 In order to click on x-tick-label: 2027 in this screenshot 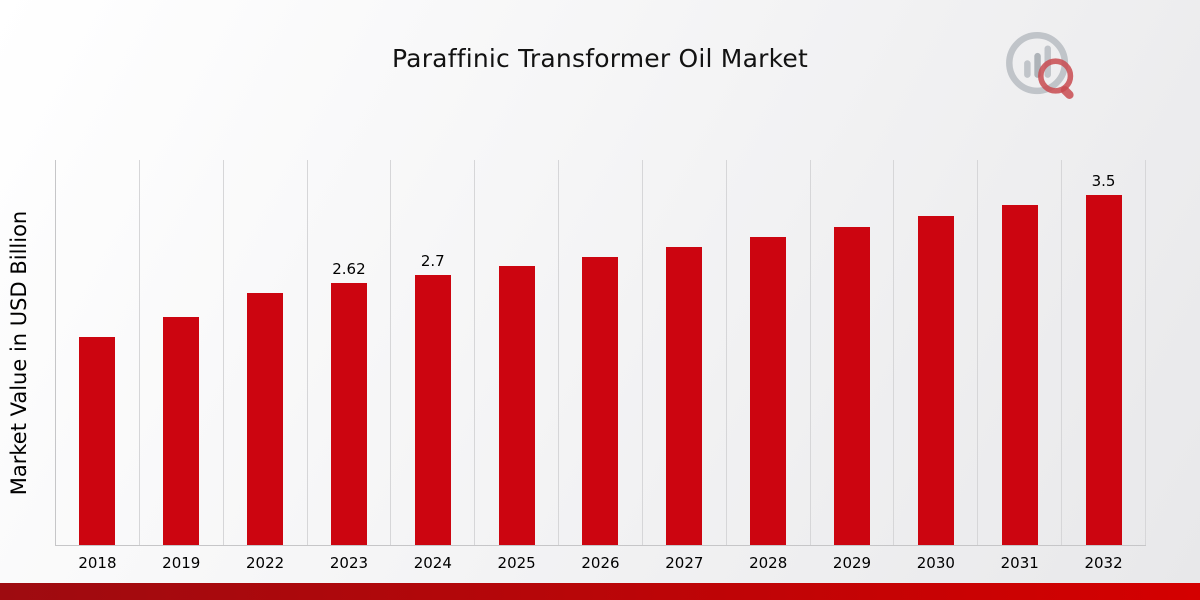, I will do `click(684, 563)`.